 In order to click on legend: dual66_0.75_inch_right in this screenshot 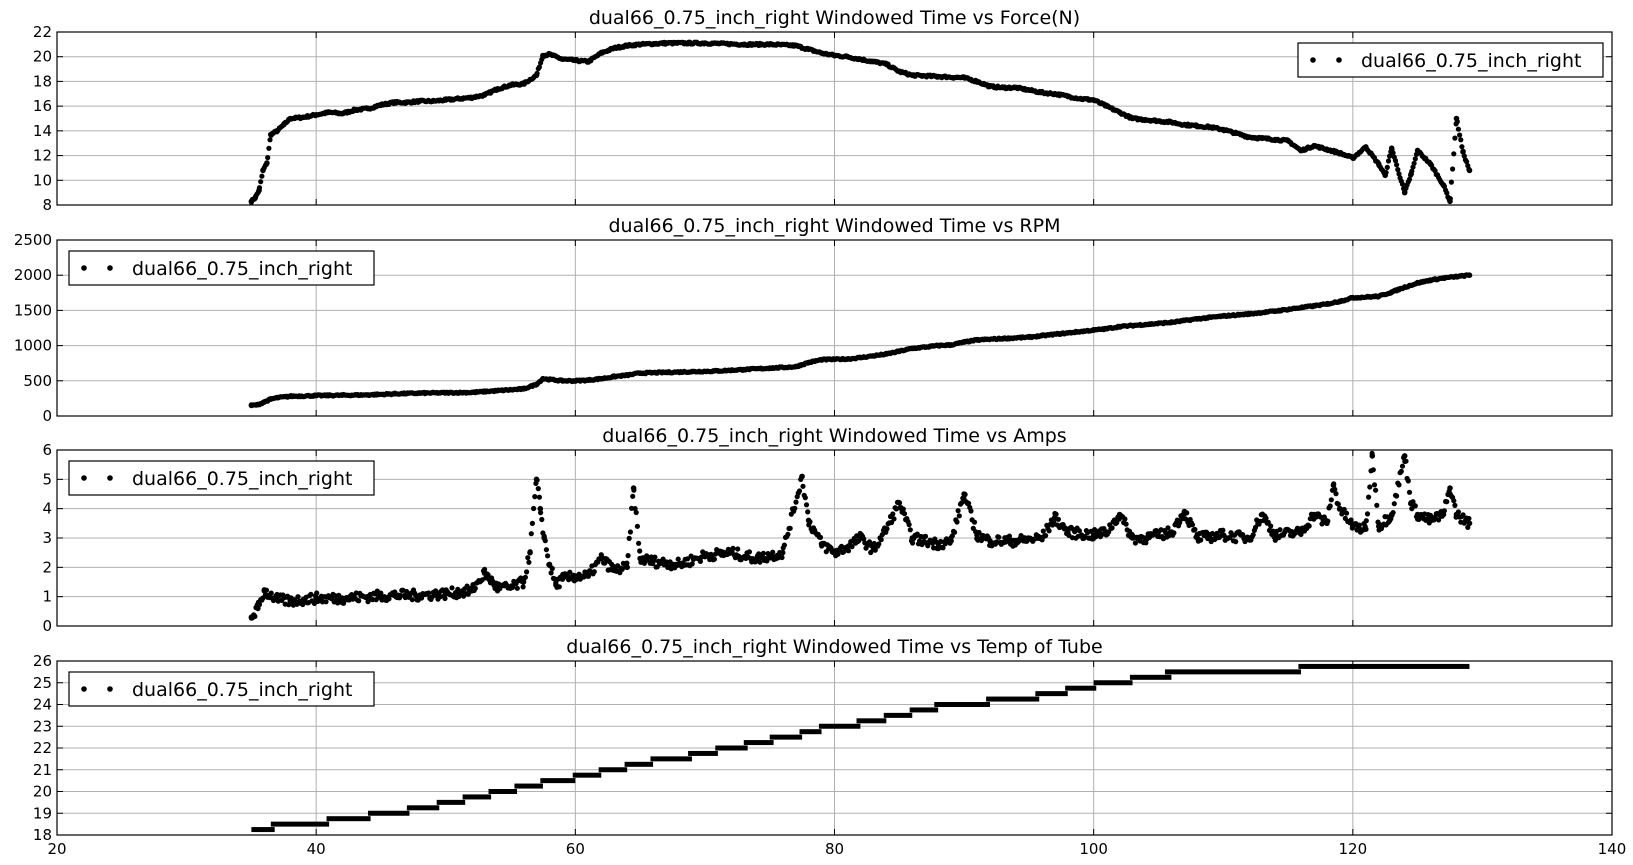, I will do `click(221, 478)`.